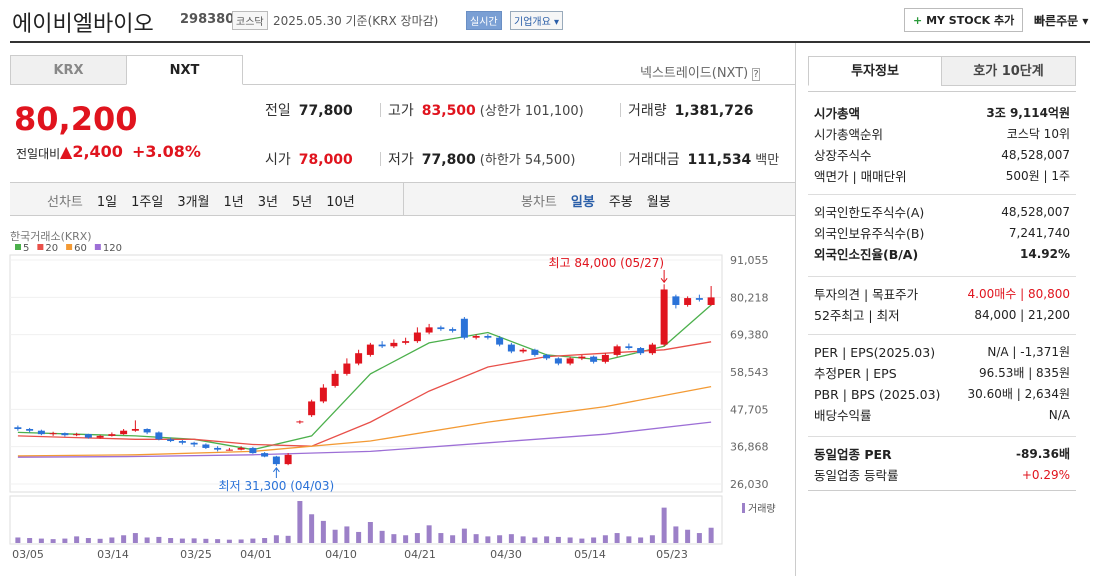  I want to click on stat-value: 77,800, so click(448, 160).